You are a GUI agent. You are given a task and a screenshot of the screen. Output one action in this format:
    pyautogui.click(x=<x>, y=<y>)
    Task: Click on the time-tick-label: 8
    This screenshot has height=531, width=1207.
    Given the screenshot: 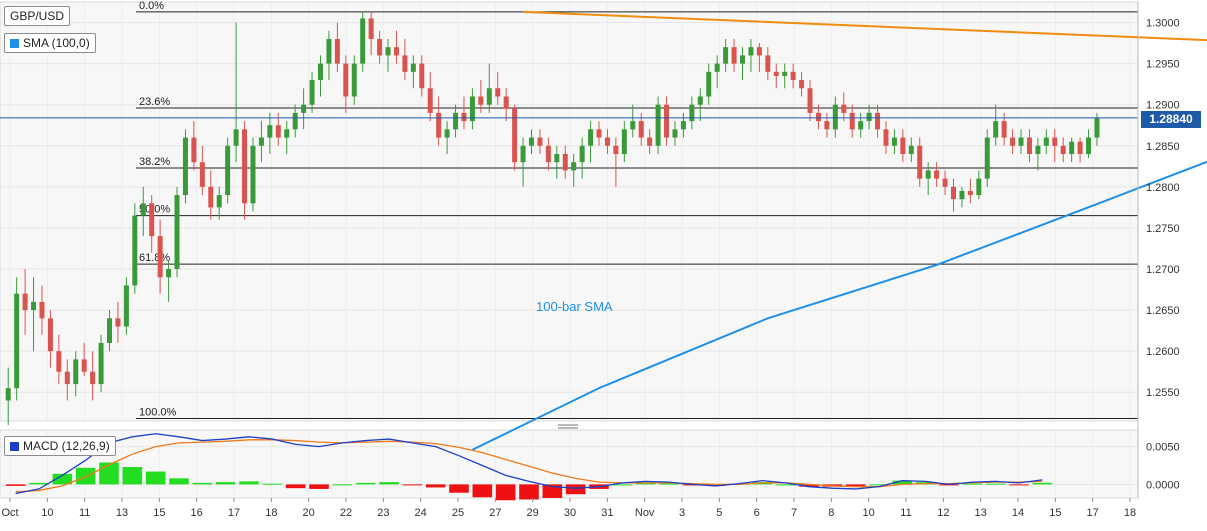 What is the action you would take?
    pyautogui.click(x=831, y=513)
    